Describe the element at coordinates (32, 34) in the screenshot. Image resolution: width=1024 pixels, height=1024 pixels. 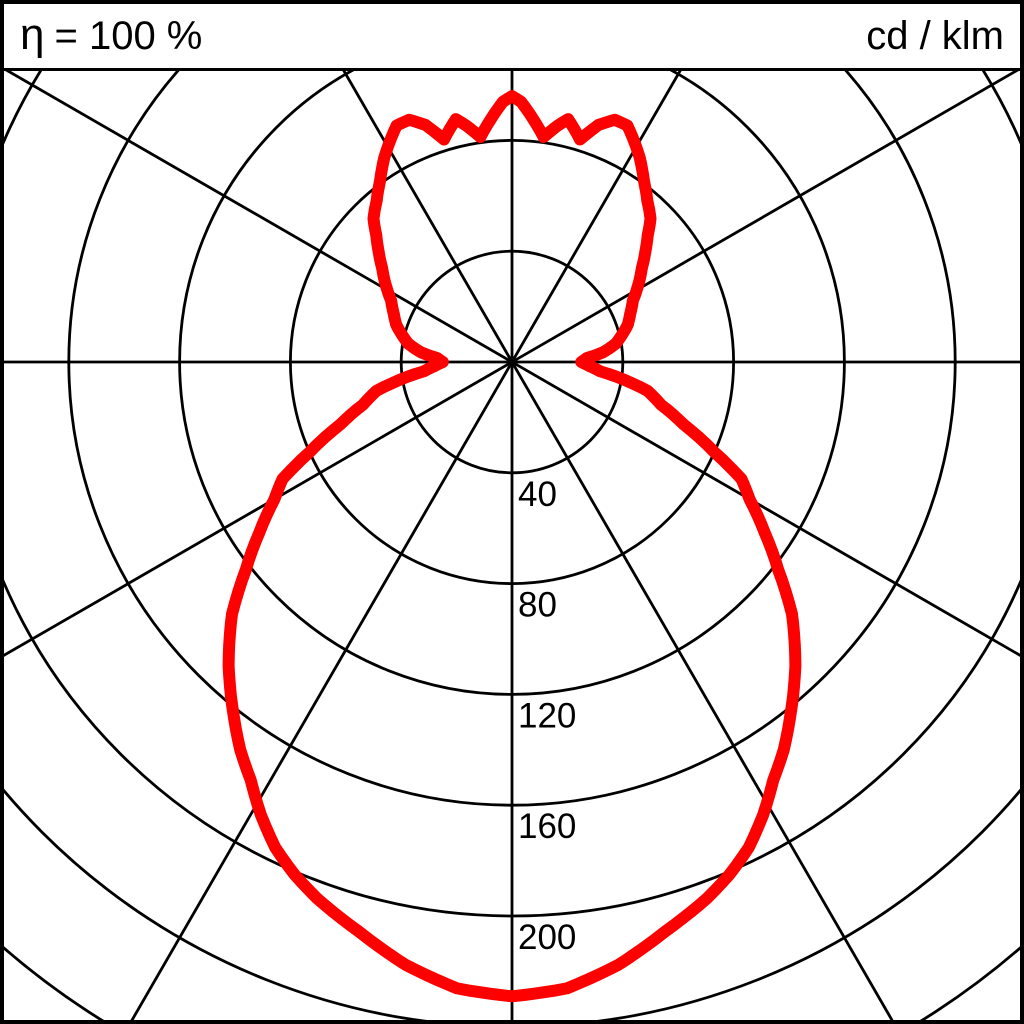
I see `eta-symbol: η` at that location.